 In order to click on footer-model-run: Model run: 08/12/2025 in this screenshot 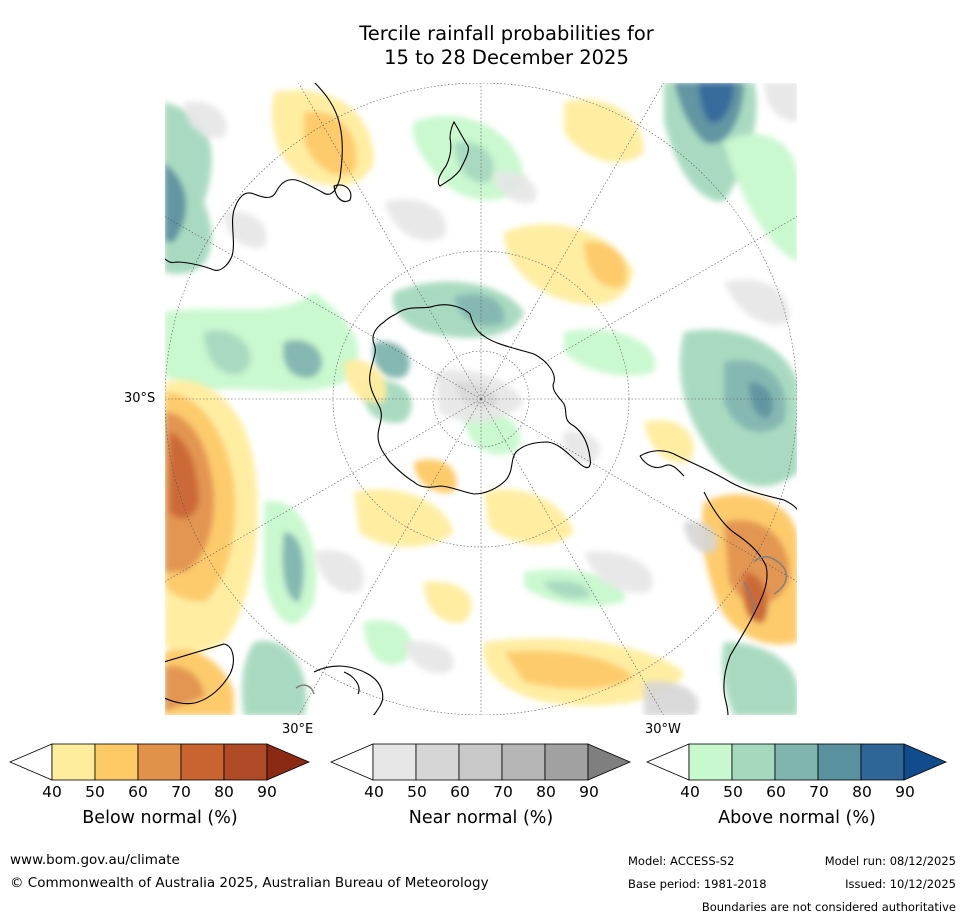, I will do `click(890, 861)`.